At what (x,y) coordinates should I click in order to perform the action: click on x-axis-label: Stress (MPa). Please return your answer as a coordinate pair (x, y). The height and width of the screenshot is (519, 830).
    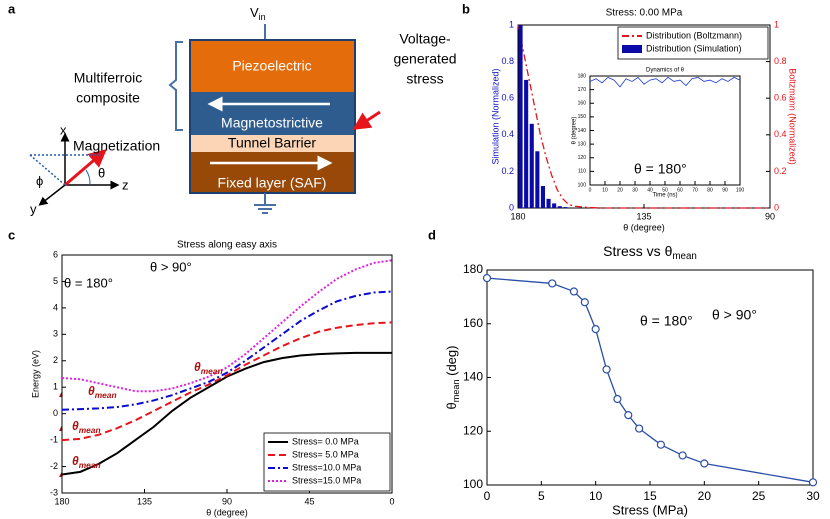
    Looking at the image, I should click on (650, 509).